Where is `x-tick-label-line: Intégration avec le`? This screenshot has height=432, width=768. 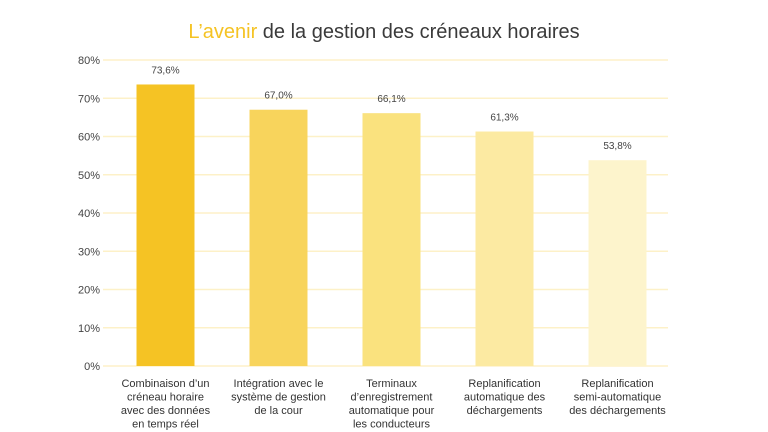 x-tick-label-line: Intégration avec le is located at coordinates (279, 384).